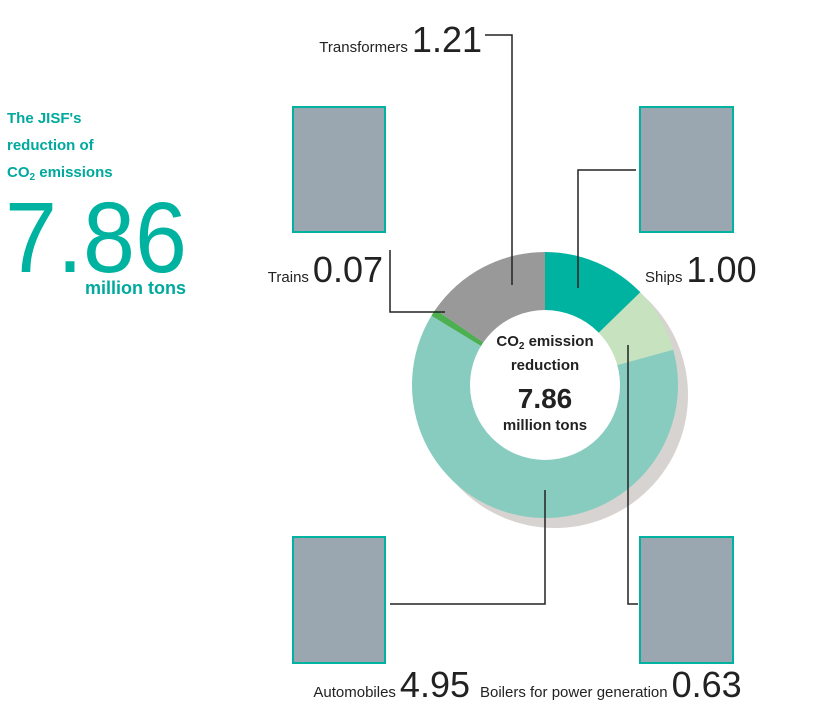  I want to click on photo-automobiles, so click(339, 600).